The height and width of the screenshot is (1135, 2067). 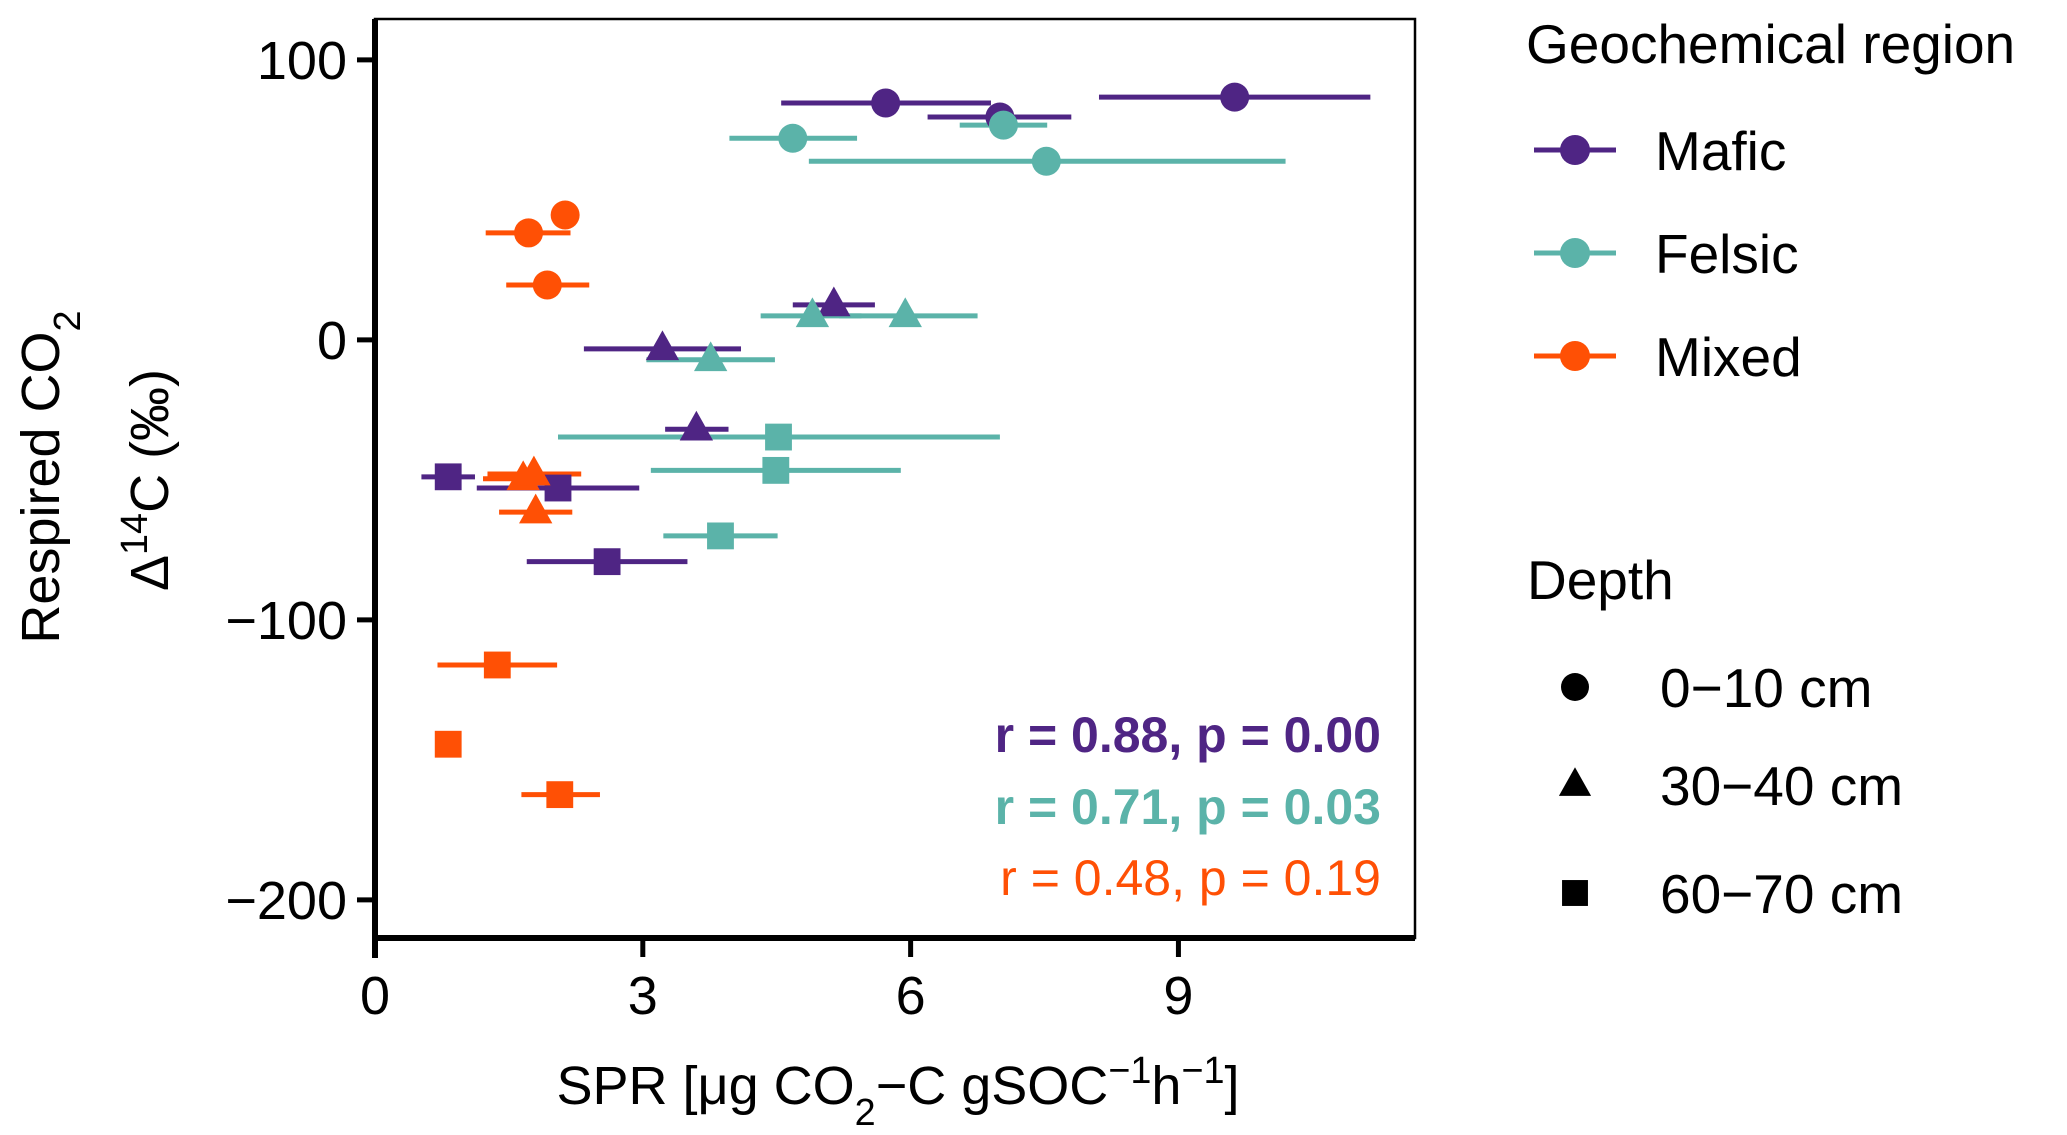 What do you see at coordinates (1727, 254) in the screenshot?
I see `legend-label: Felsic` at bounding box center [1727, 254].